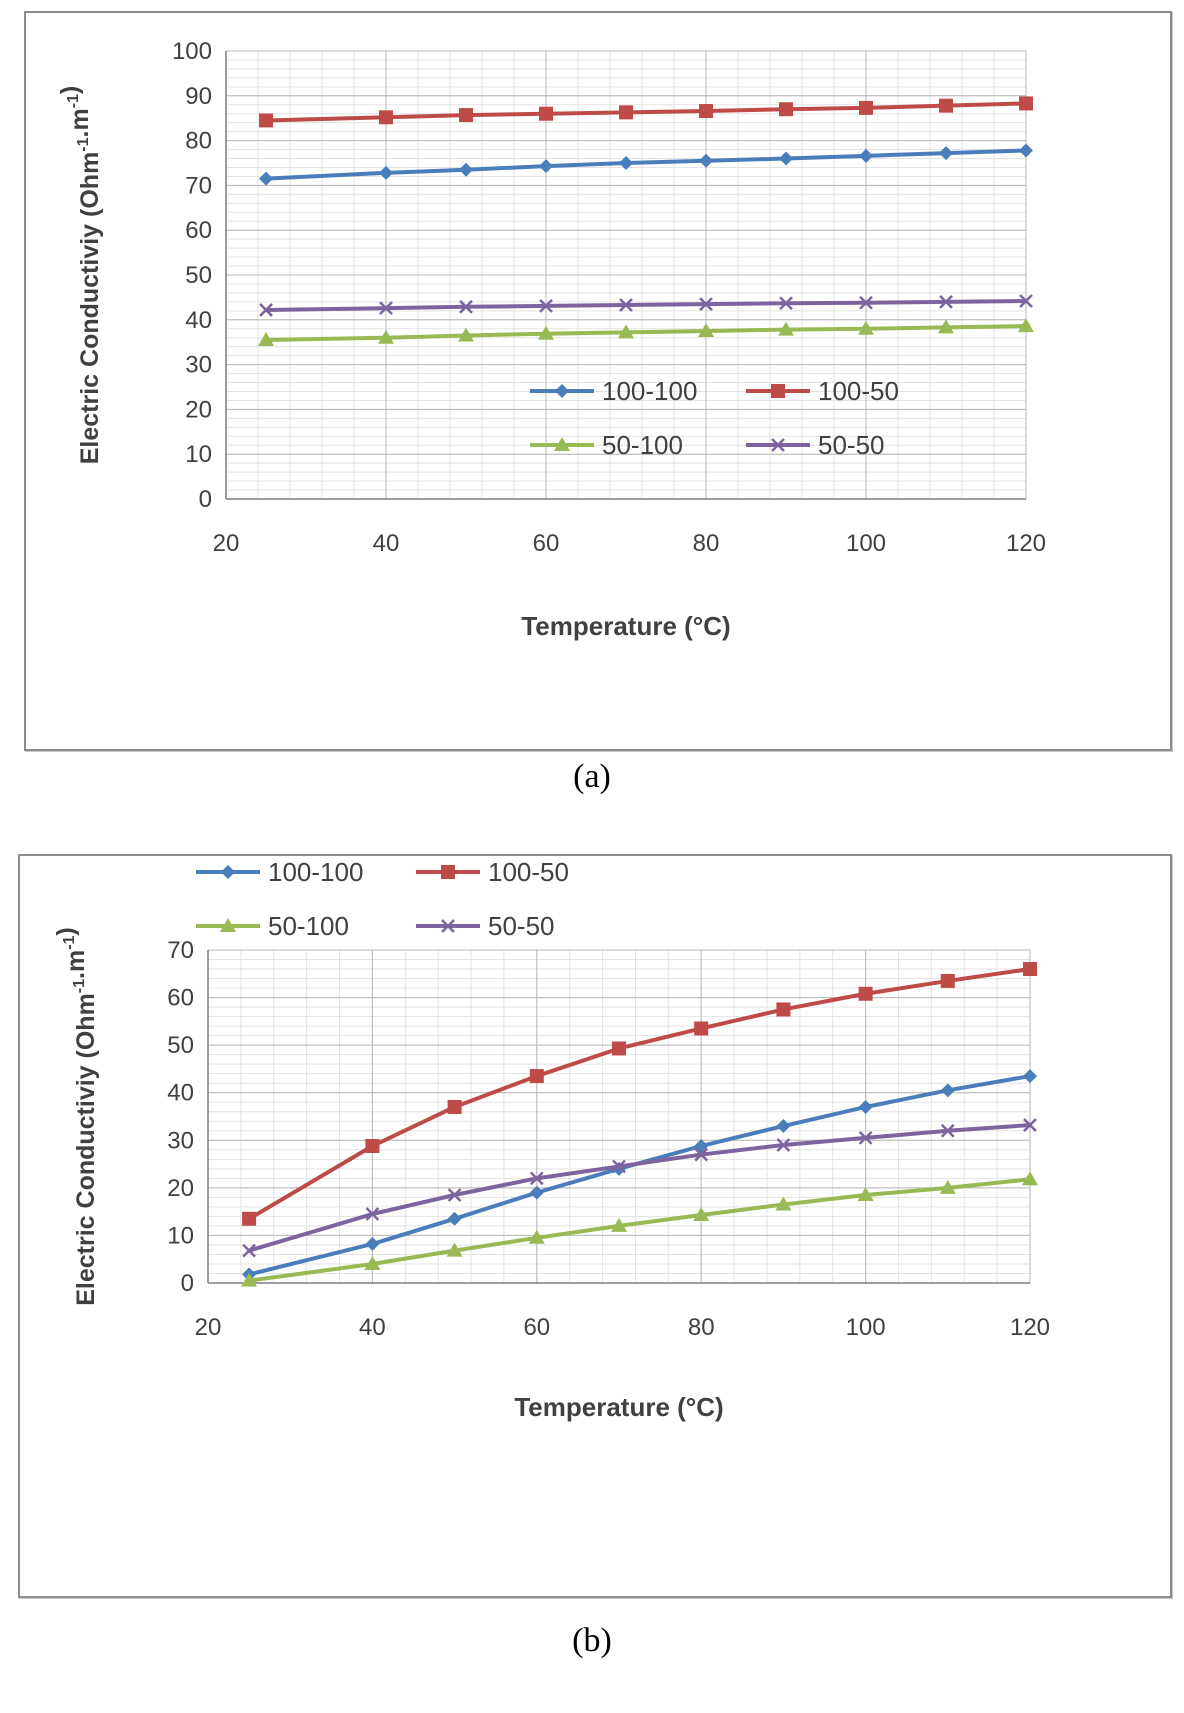 This screenshot has width=1184, height=1713. What do you see at coordinates (858, 391) in the screenshot?
I see `chart-a-legend-label: 100-50` at bounding box center [858, 391].